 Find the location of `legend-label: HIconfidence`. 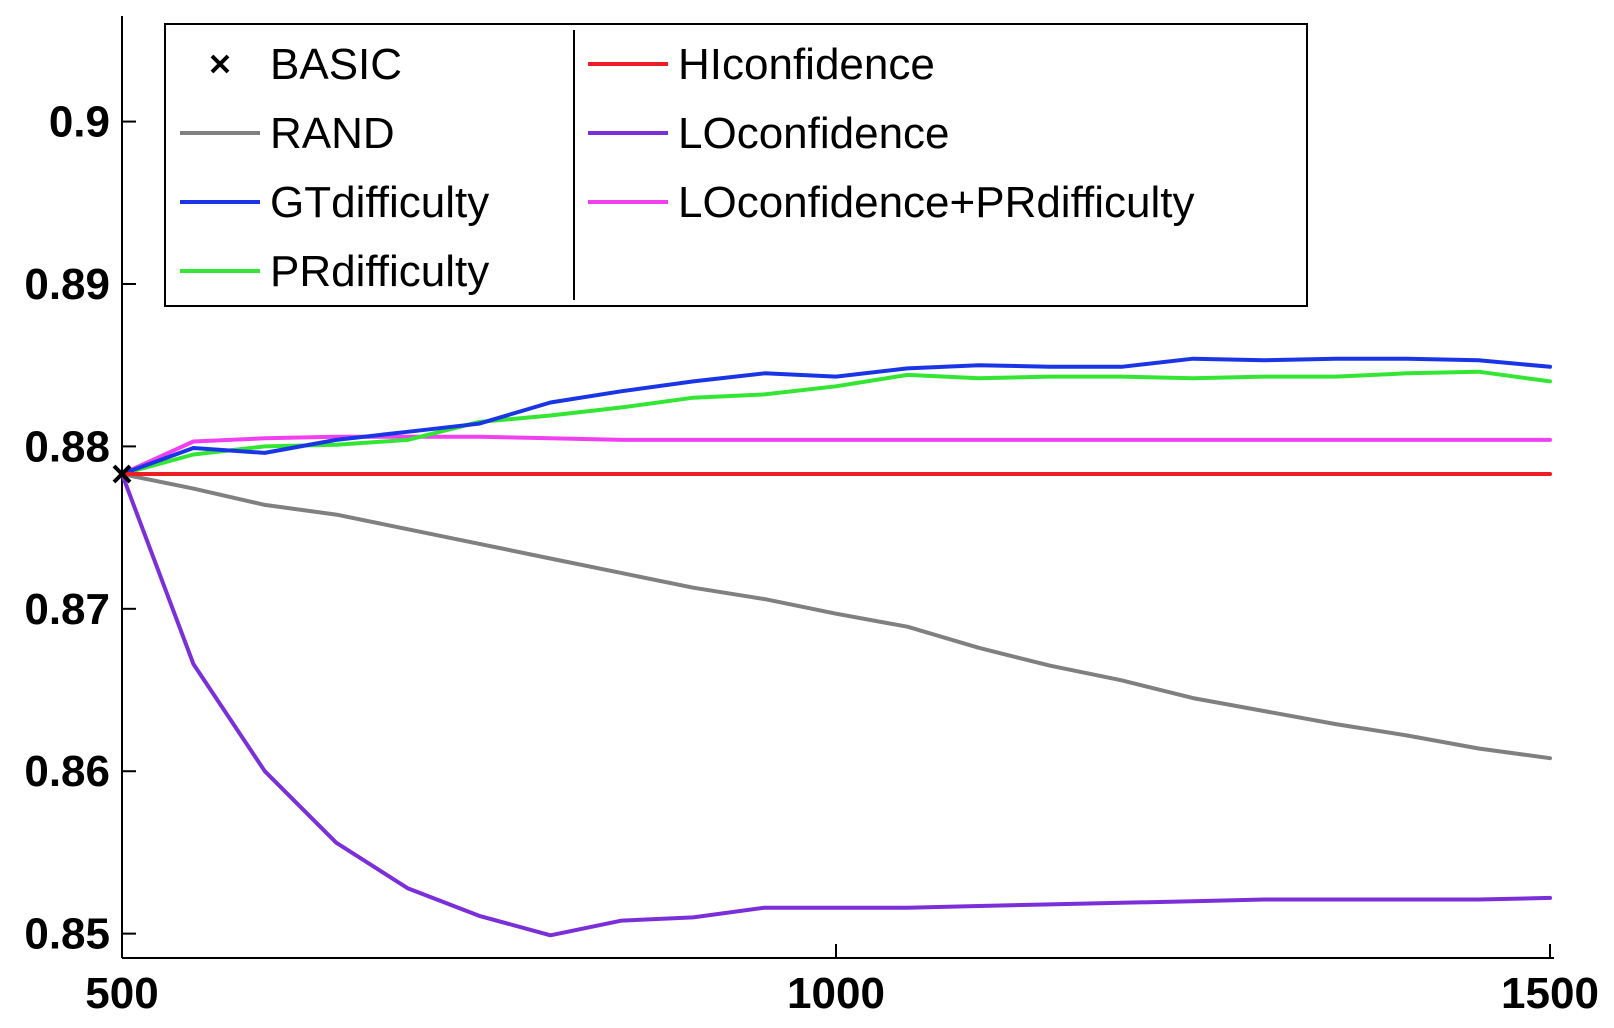

legend-label: HIconfidence is located at coordinates (806, 64).